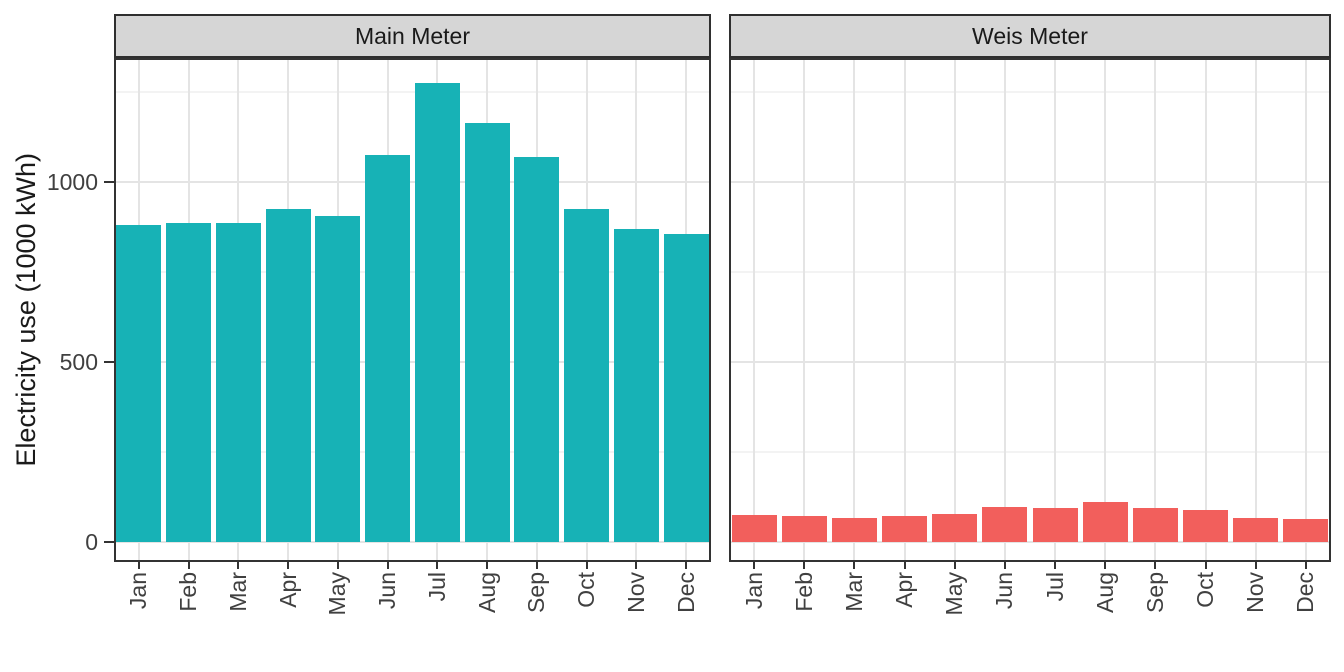 This screenshot has height=672, width=1344. I want to click on x-axis-weis-meter: Jan Feb Mar Apr May Jun Jul Aug Sep Oct Nov Dec, so click(1030, 592).